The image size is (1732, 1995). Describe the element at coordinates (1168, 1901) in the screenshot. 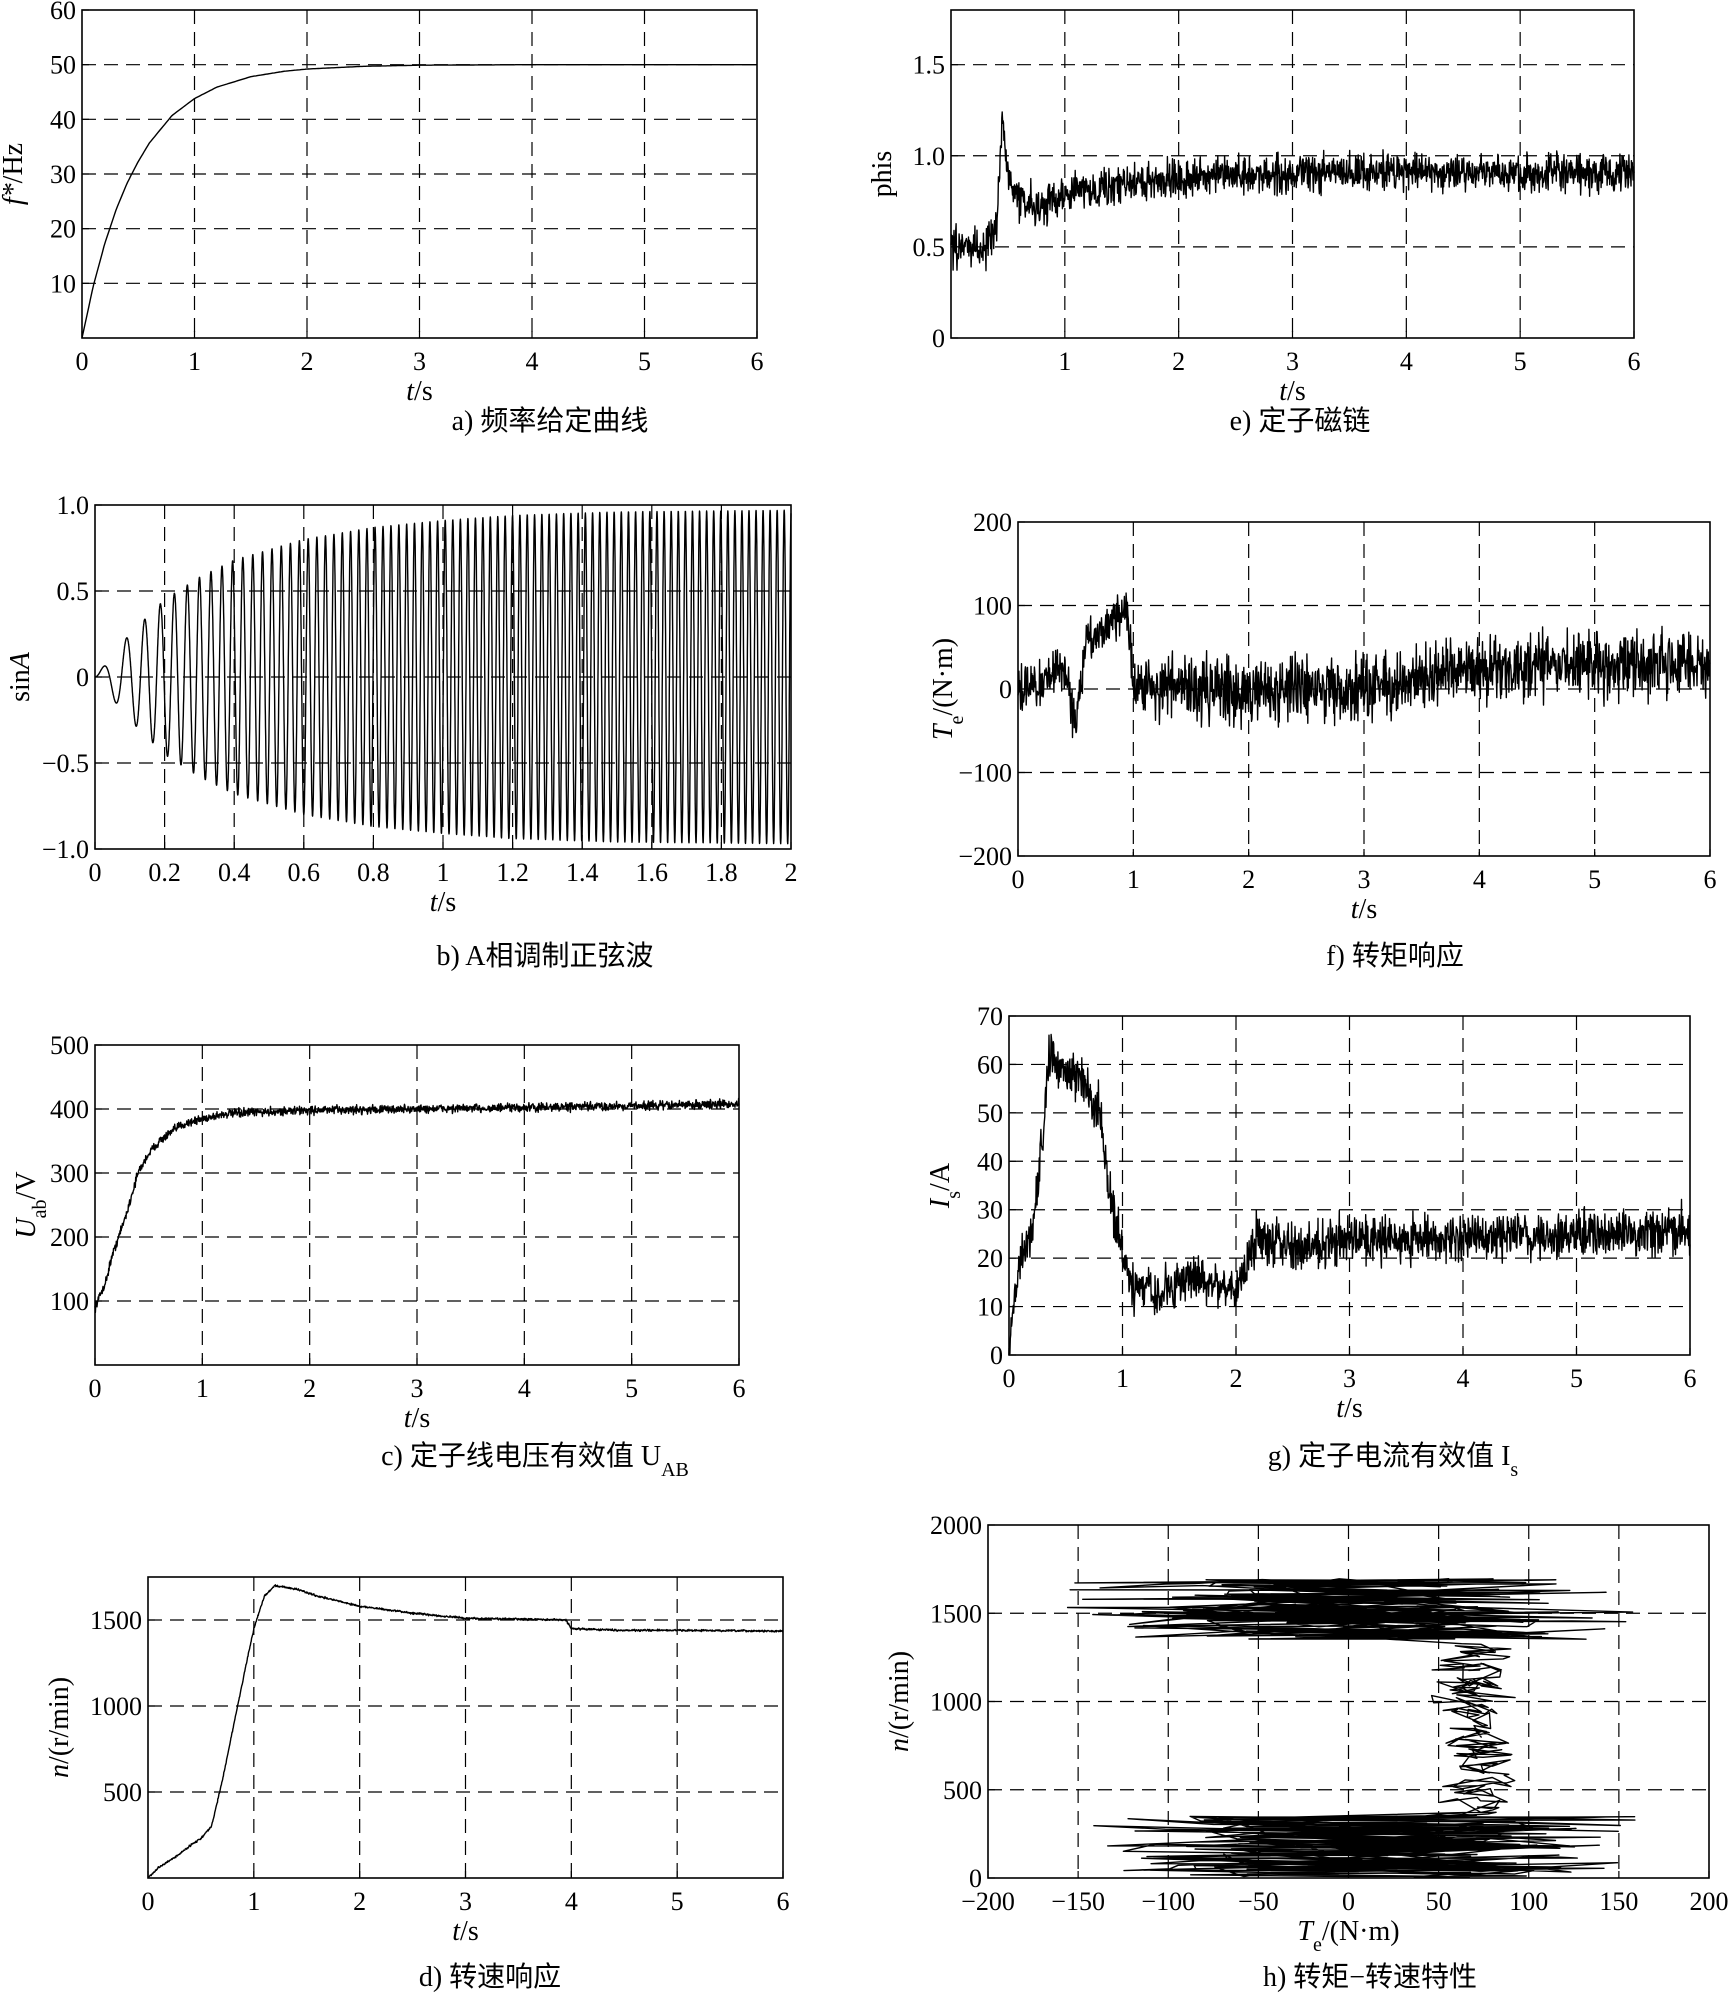

I see `x-tick-label: −100` at that location.